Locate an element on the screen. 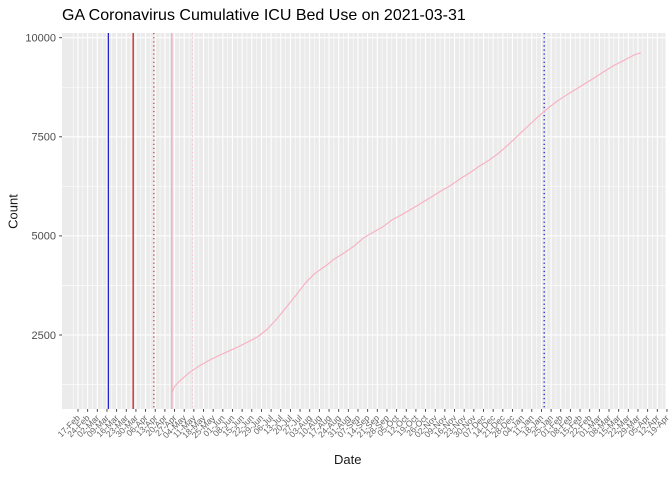 This screenshot has height=480, width=672. y-tick-label: 5000 is located at coordinates (44, 237).